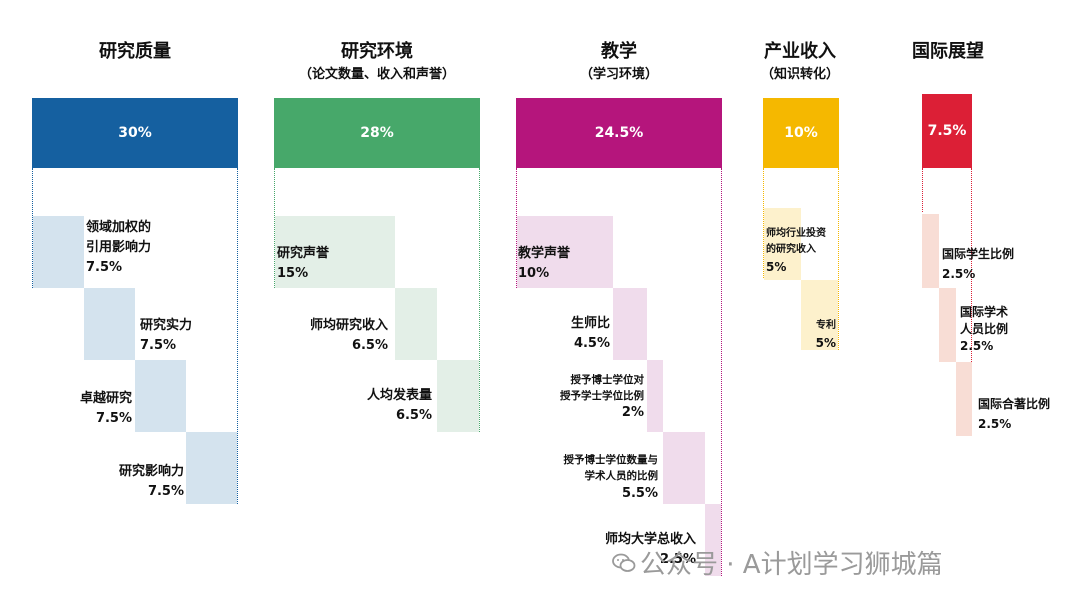  What do you see at coordinates (618, 74) in the screenshot?
I see `column-subtitle: （学习环境）` at bounding box center [618, 74].